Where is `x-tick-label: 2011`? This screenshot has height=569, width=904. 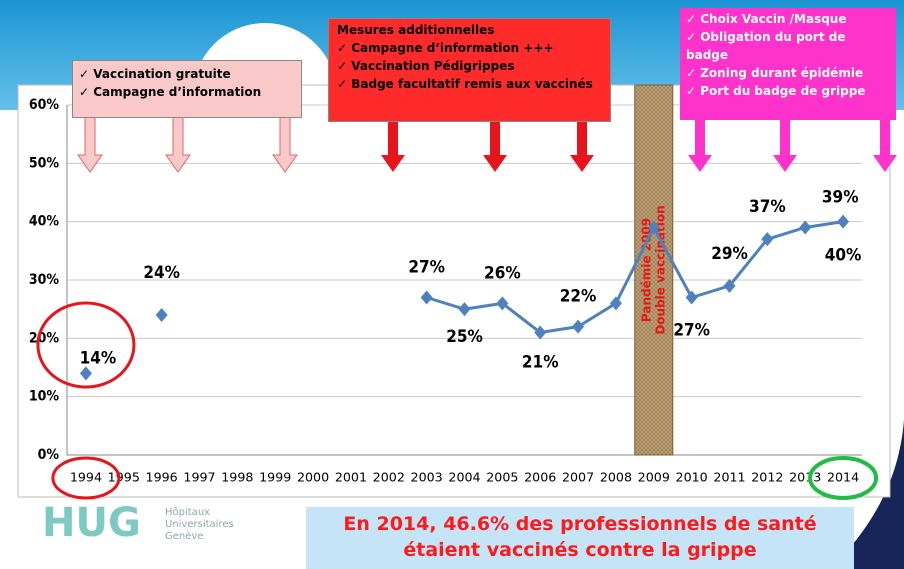
x-tick-label: 2011 is located at coordinates (729, 478).